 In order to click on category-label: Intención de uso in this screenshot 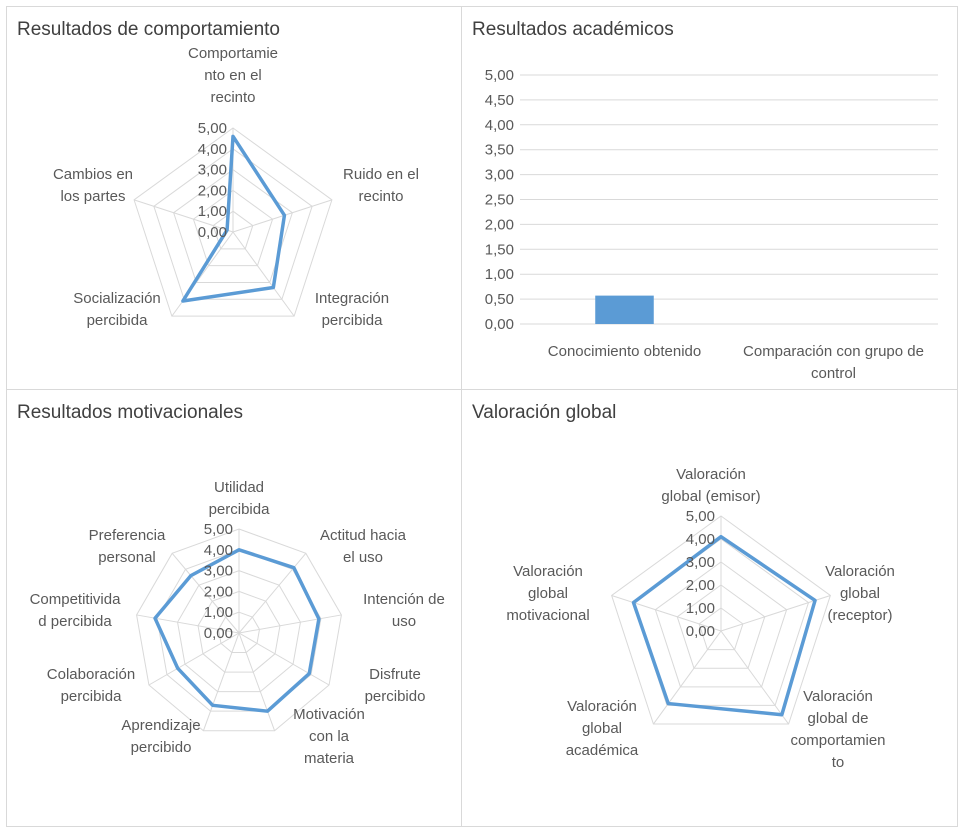, I will do `click(404, 610)`.